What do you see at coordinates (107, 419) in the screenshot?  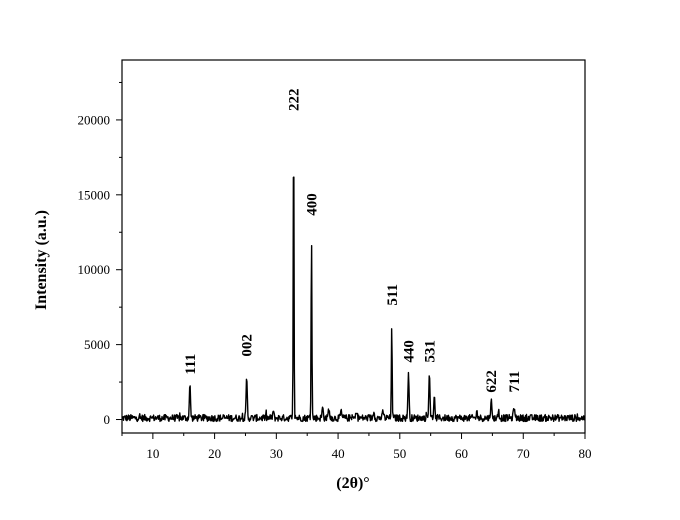 I see `y-tick-label: 0` at bounding box center [107, 419].